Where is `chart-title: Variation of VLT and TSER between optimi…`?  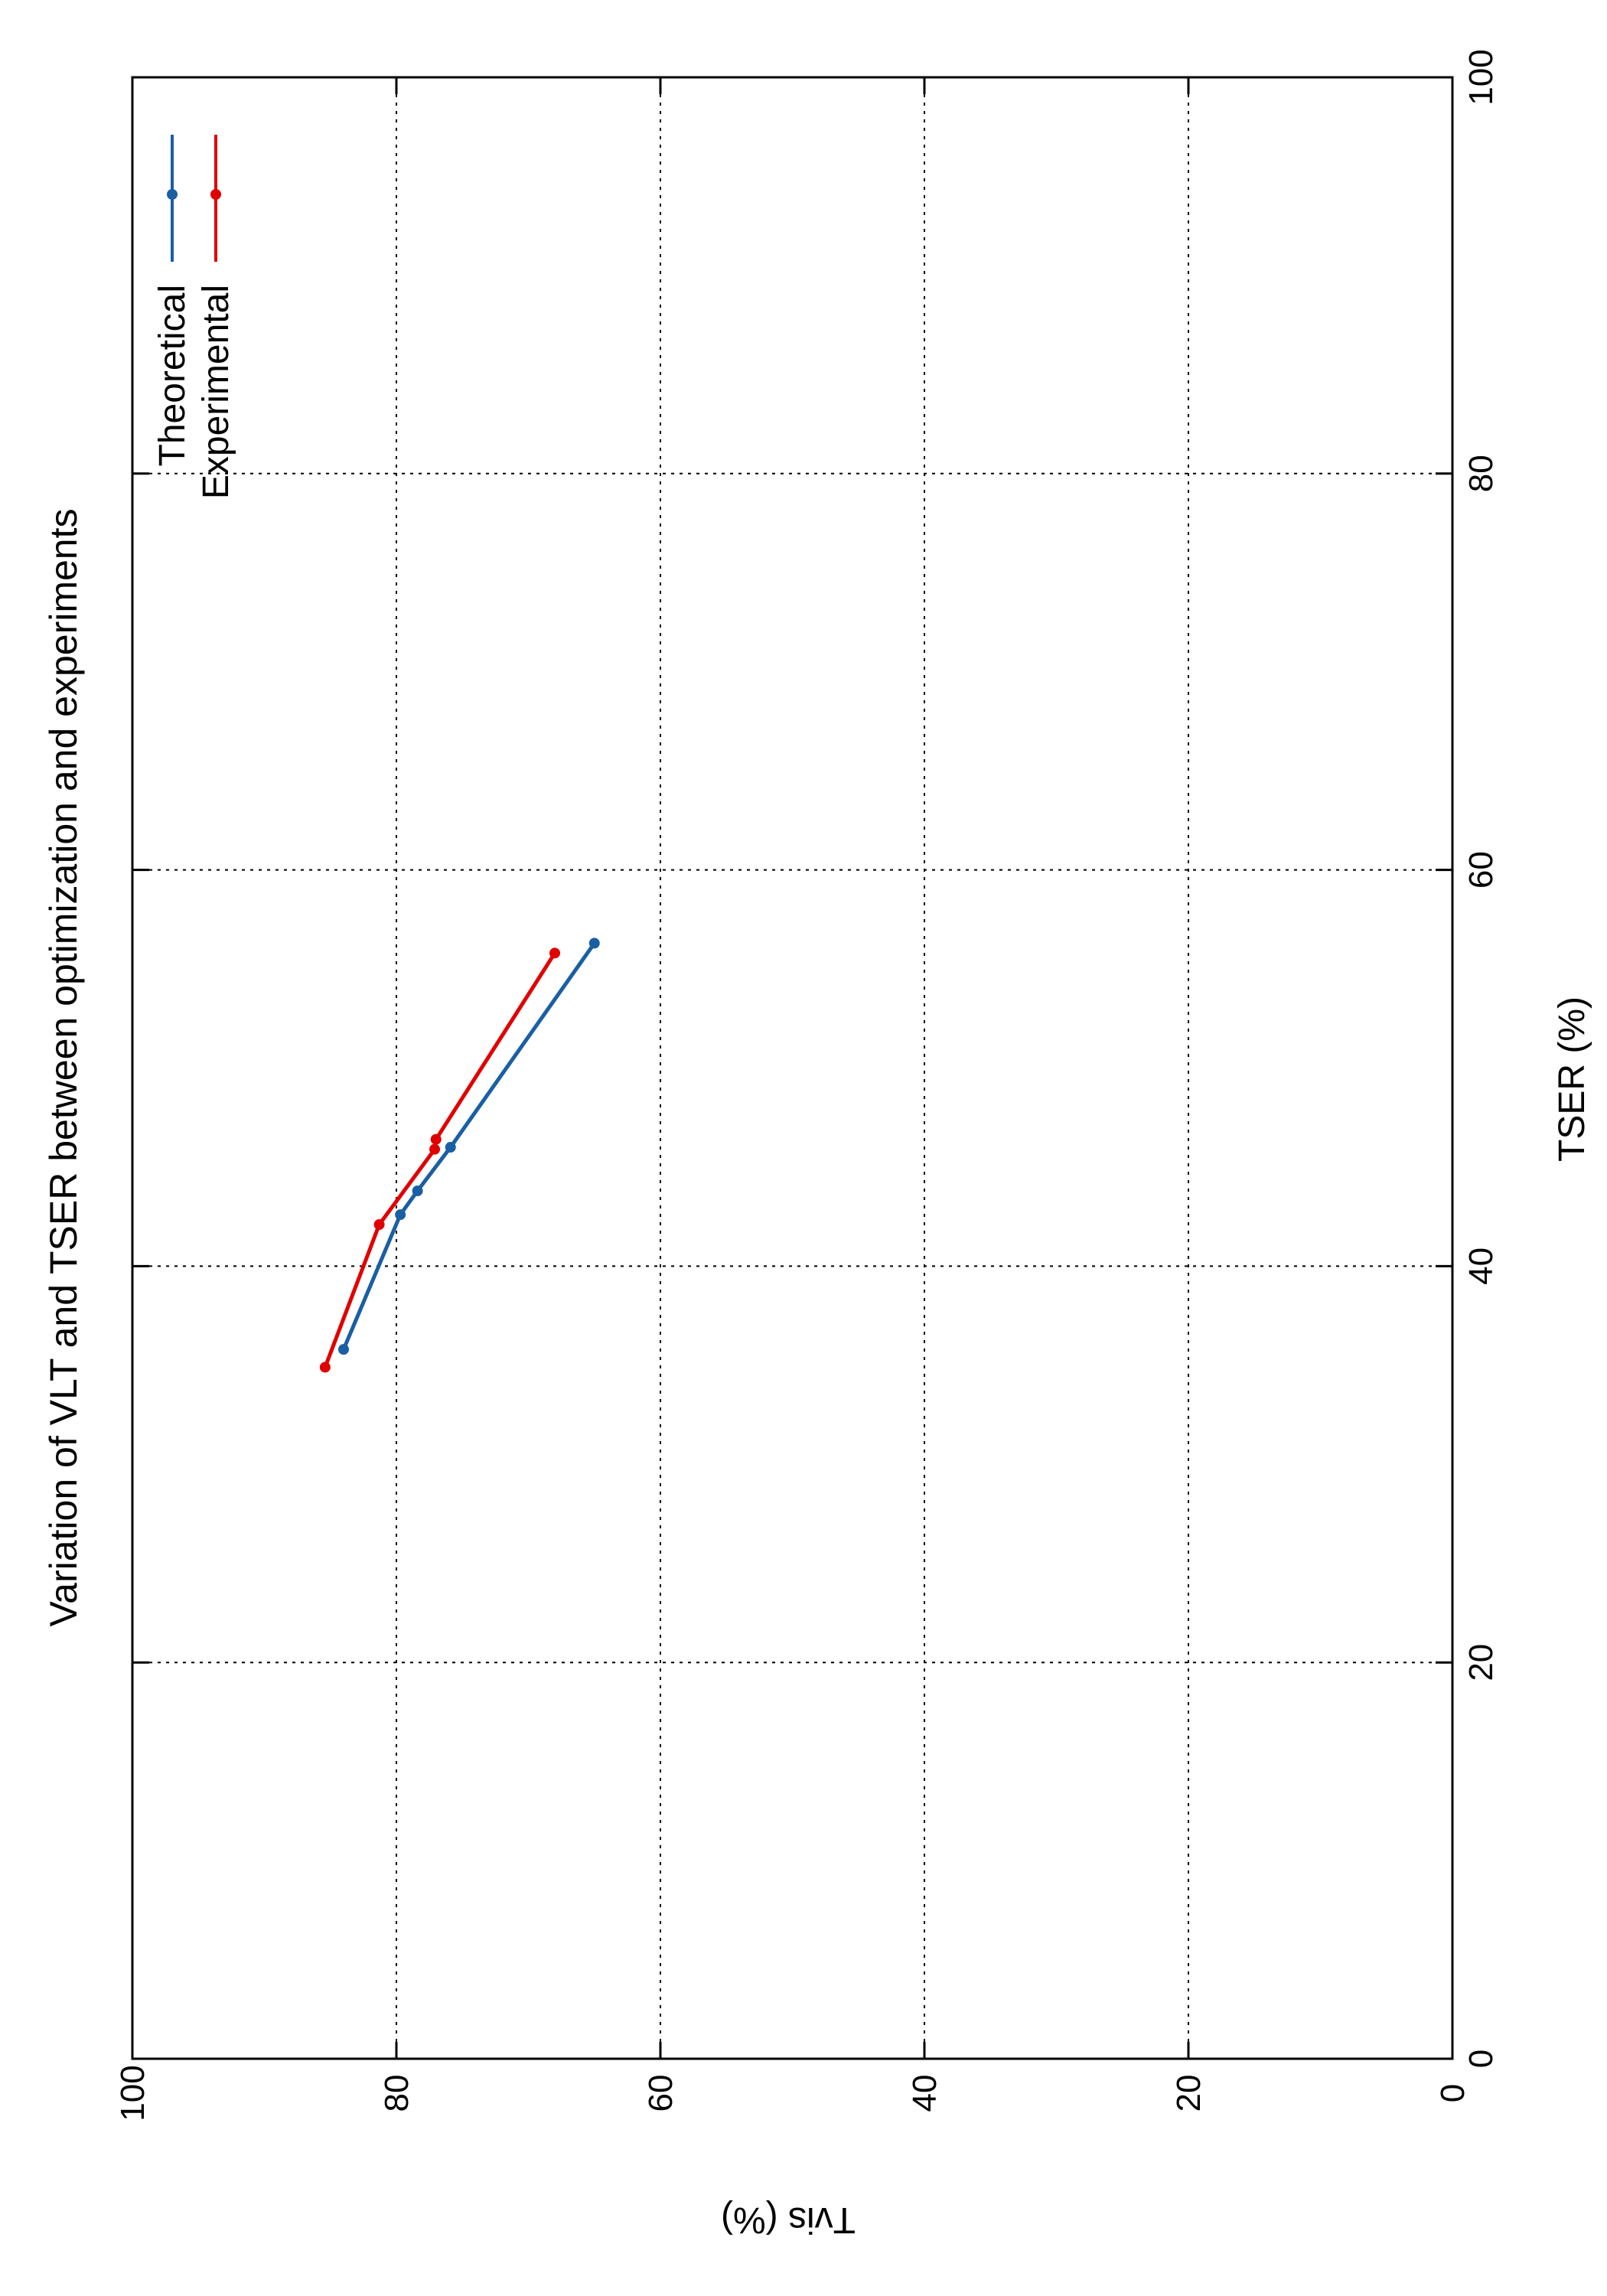
chart-title: Variation of VLT and TSER between optimi… is located at coordinates (64, 1067).